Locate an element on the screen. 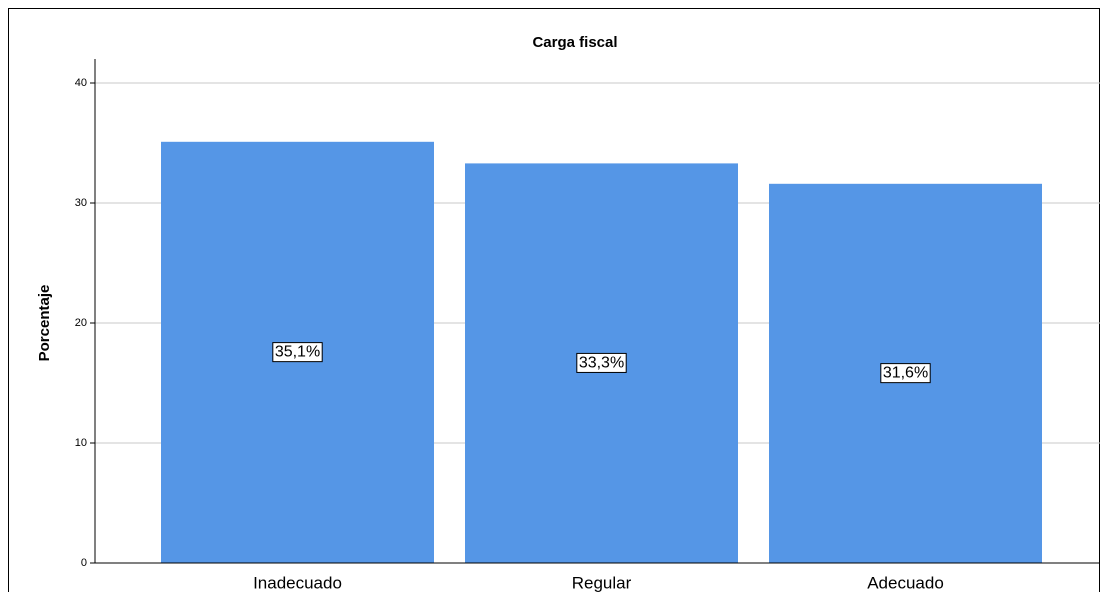 Image resolution: width=1108 pixels, height=592 pixels. y-tick-label: 30 is located at coordinates (81, 203).